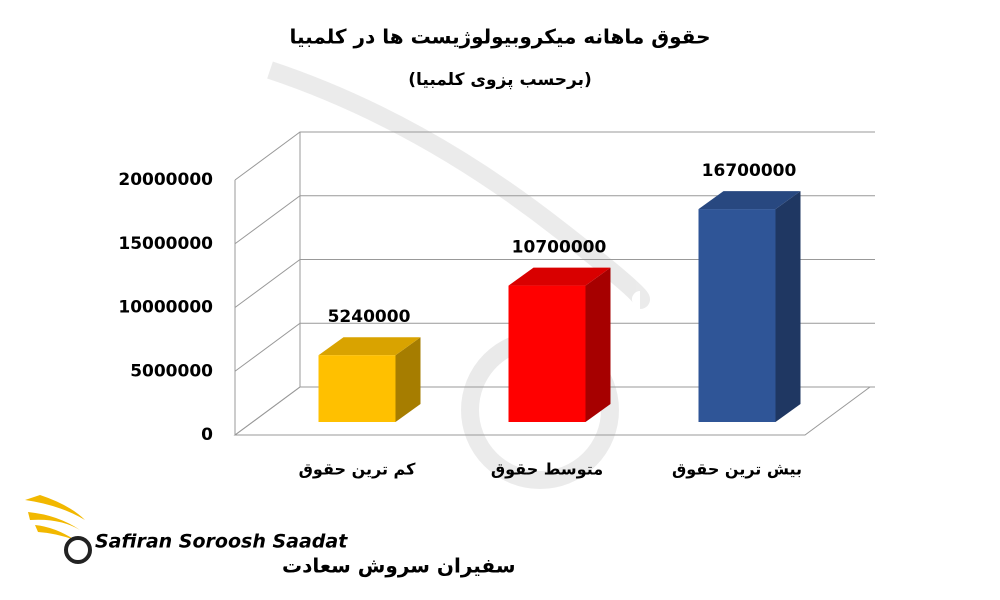 This screenshot has width=1000, height=600. I want to click on logo-text-en: Safiran Soroosh Saadat, so click(221, 542).